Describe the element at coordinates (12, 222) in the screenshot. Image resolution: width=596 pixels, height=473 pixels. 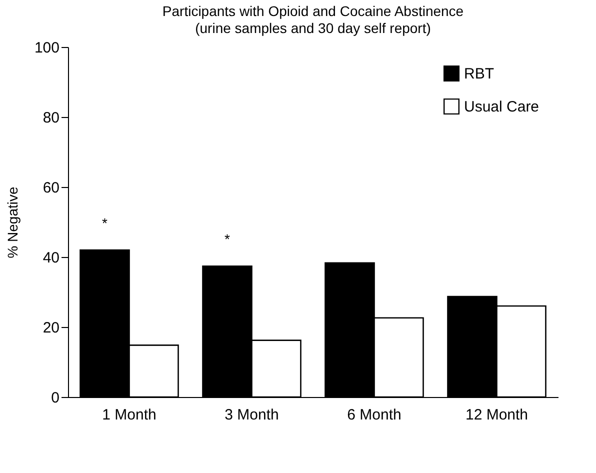
I see `y-axis-title: % Negative` at that location.